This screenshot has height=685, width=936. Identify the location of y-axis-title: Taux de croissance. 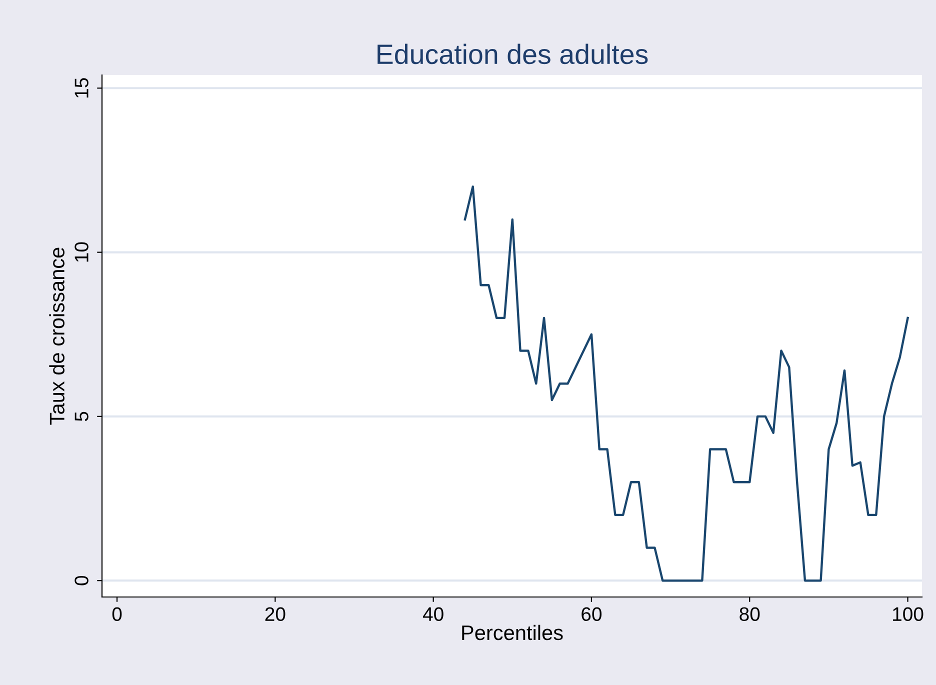
(56, 336).